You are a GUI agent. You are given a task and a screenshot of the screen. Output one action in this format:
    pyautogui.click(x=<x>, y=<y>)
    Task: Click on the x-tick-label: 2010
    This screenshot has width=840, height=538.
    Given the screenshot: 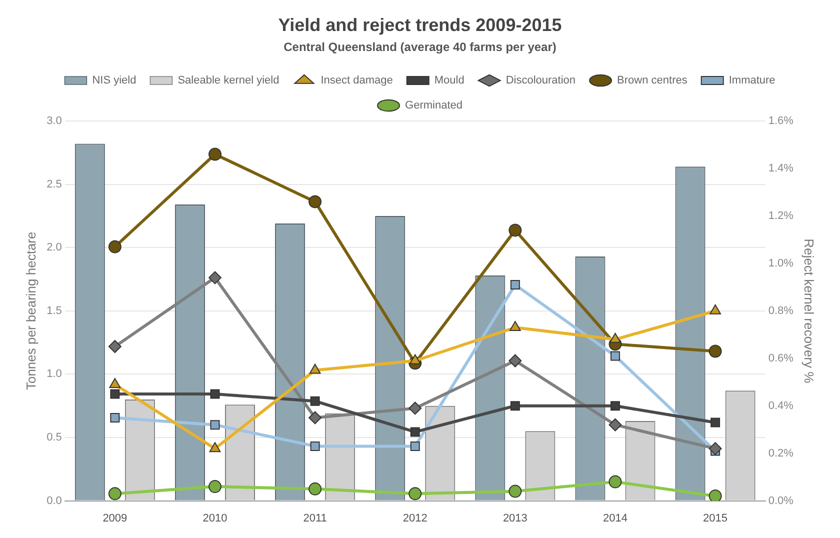 What is the action you would take?
    pyautogui.click(x=215, y=518)
    